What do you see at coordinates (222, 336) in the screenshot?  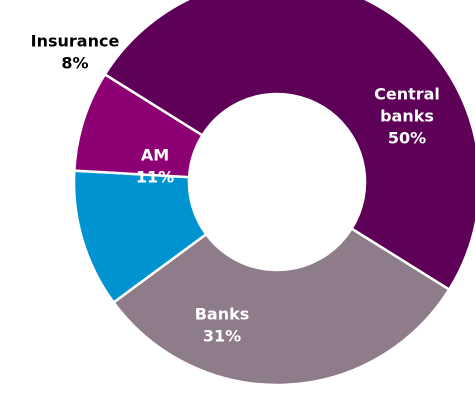 I see `slice-value-label-banks: 31%` at bounding box center [222, 336].